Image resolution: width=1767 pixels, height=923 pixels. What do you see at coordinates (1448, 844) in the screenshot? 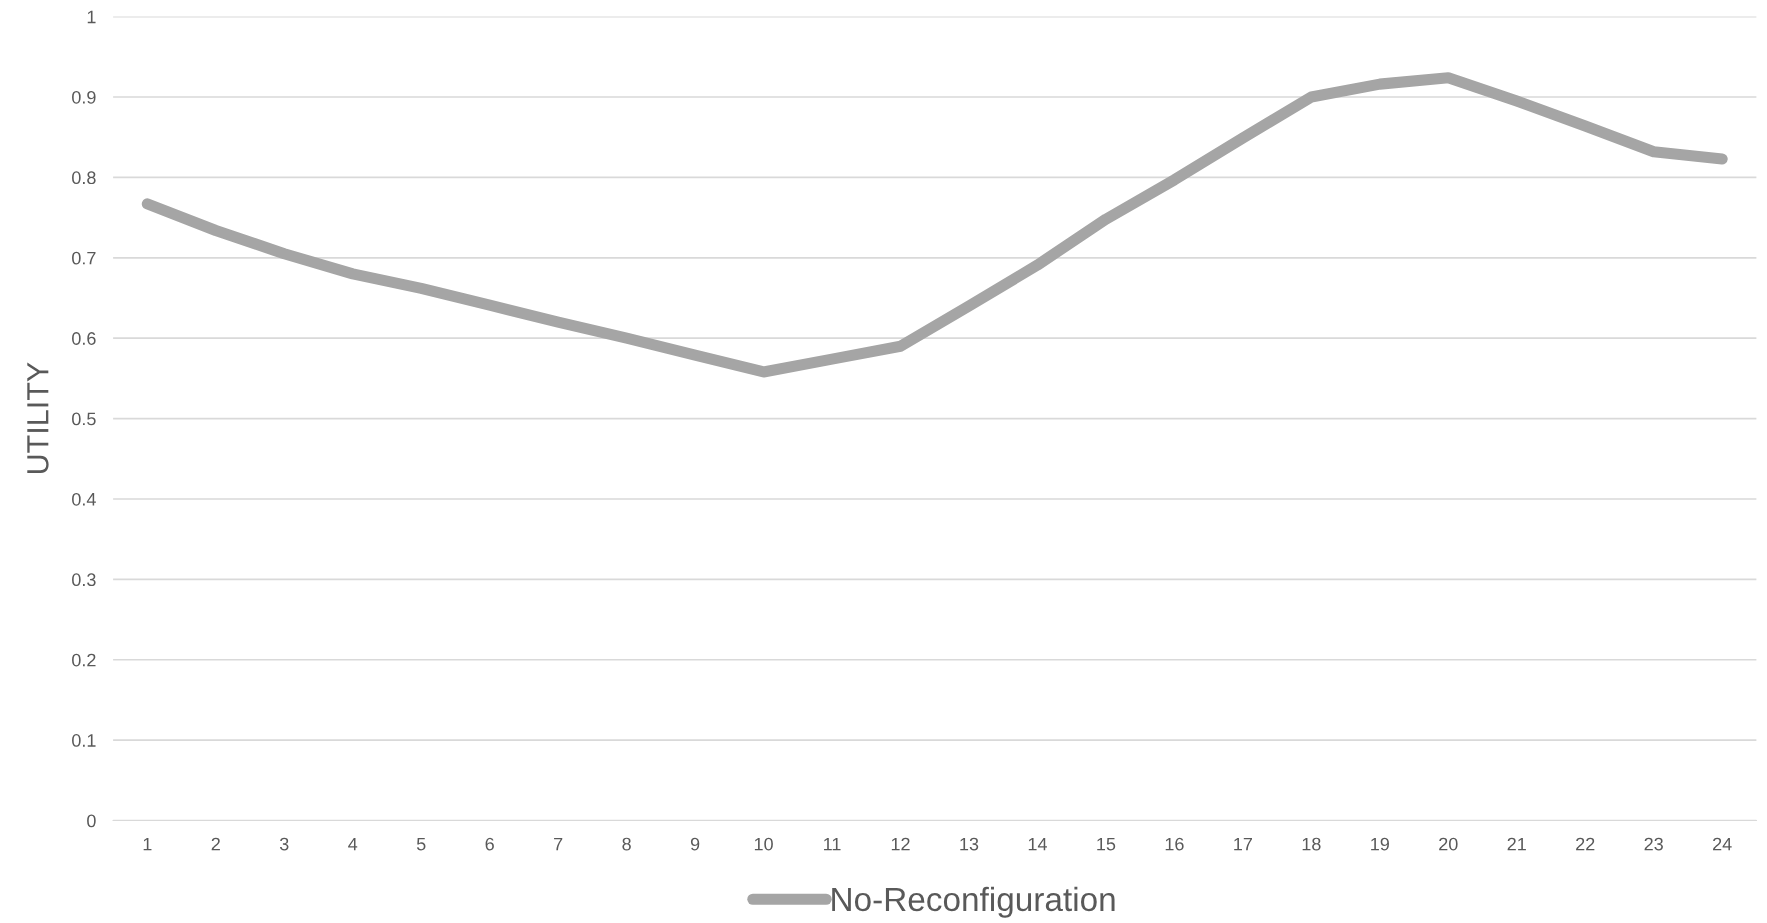
I see `x-tick-label: 20` at bounding box center [1448, 844].